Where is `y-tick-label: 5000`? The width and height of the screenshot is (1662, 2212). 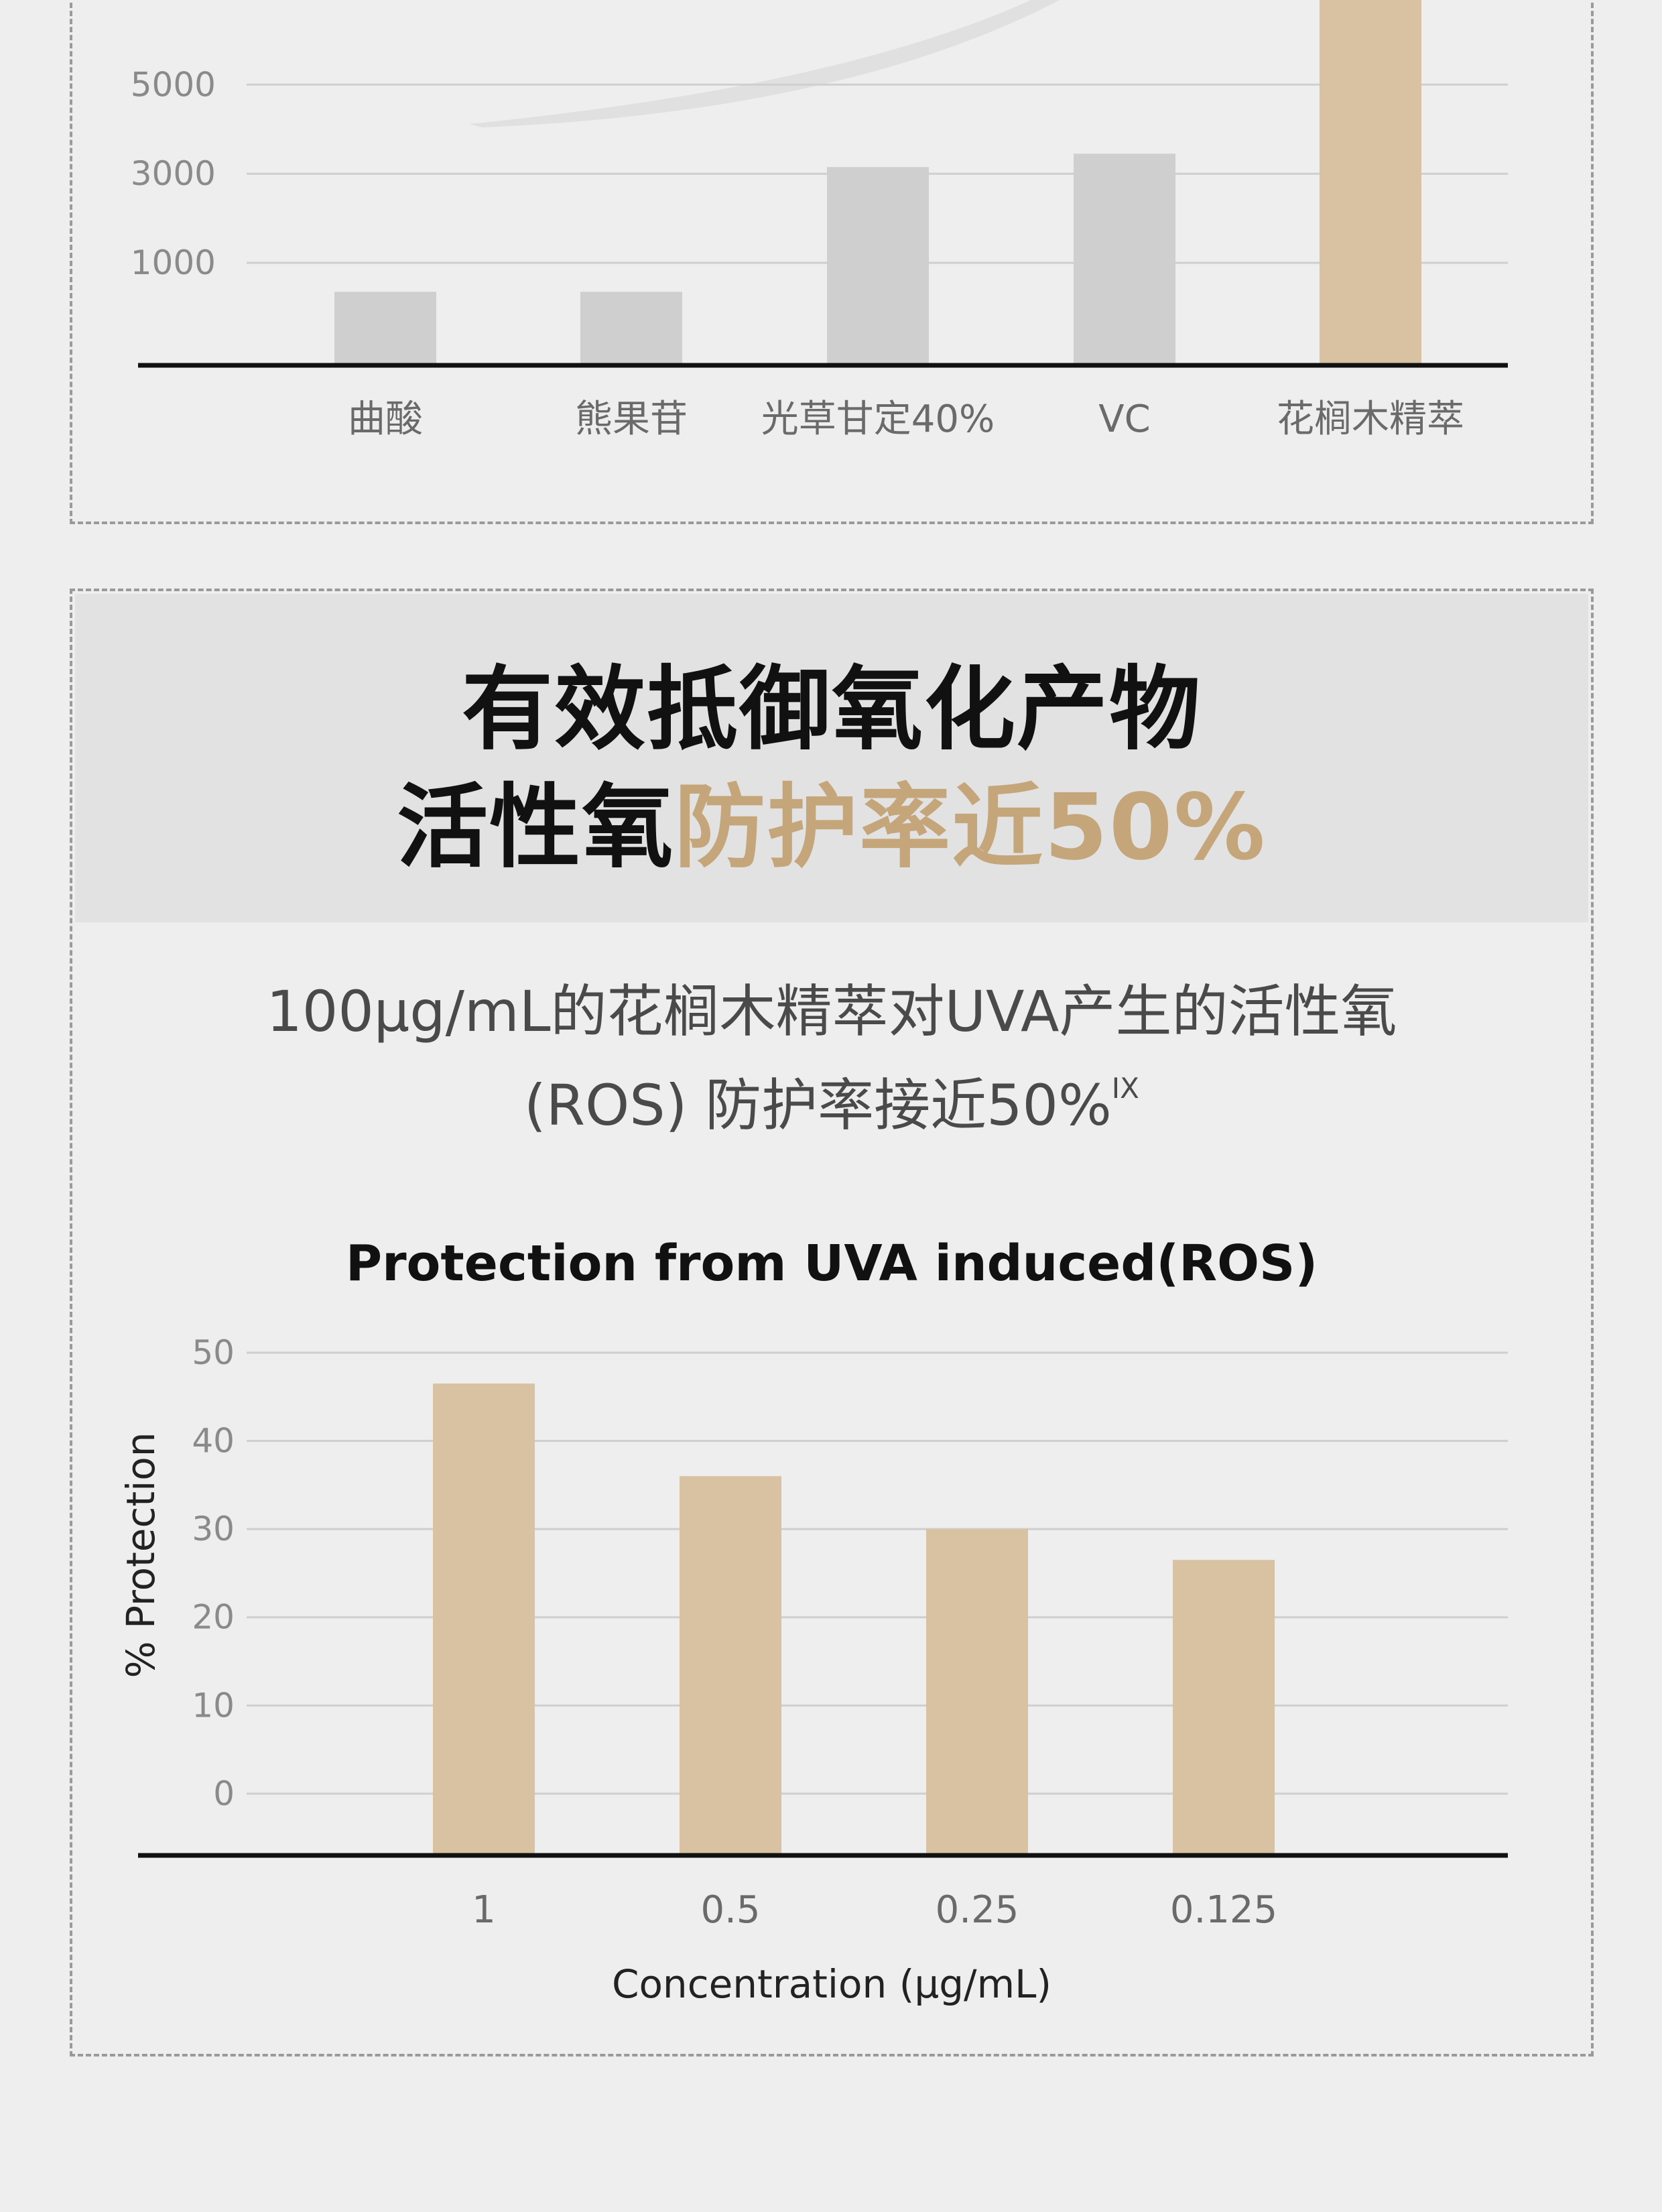
y-tick-label: 5000 is located at coordinates (173, 84).